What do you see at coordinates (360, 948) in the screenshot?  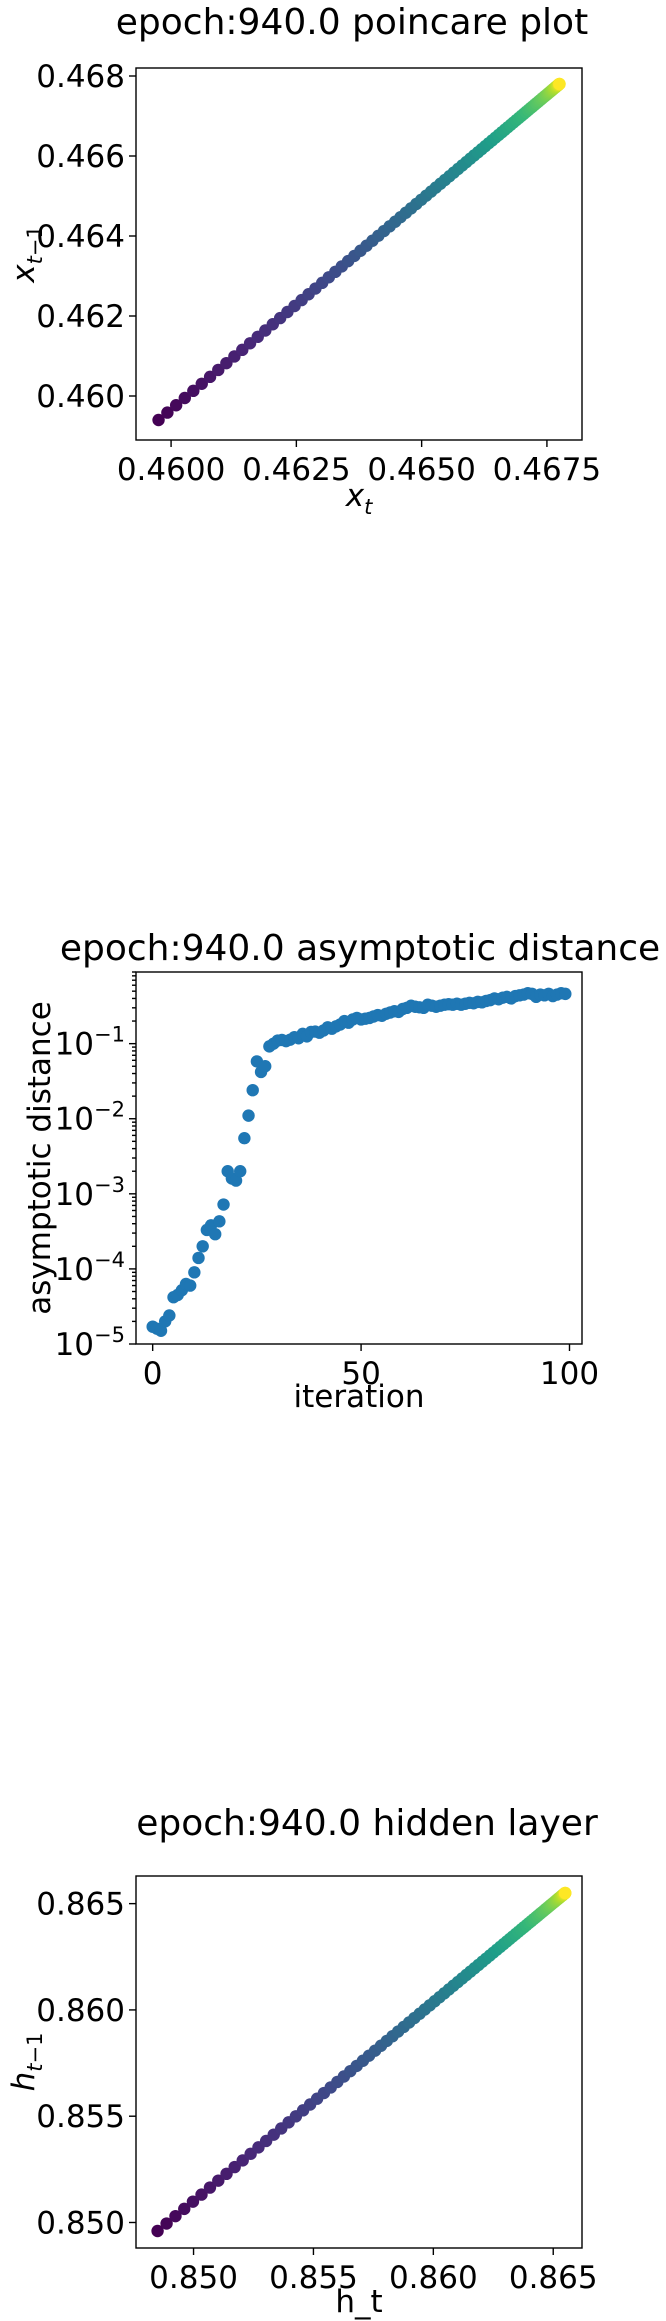 I see `chart-title: epoch:940.0 asymptotic distance` at bounding box center [360, 948].